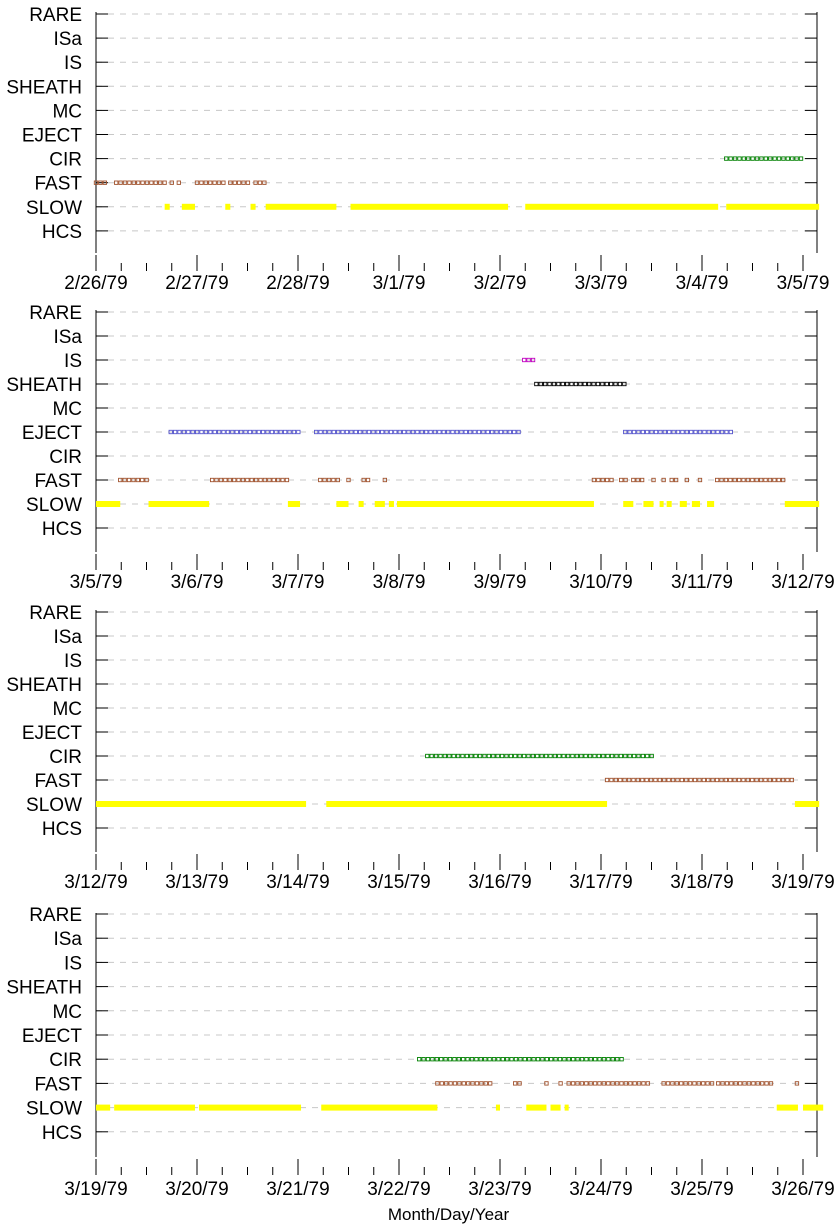 The image size is (838, 1226). Describe the element at coordinates (803, 283) in the screenshot. I see `x-tick-label: 3/5/79` at that location.